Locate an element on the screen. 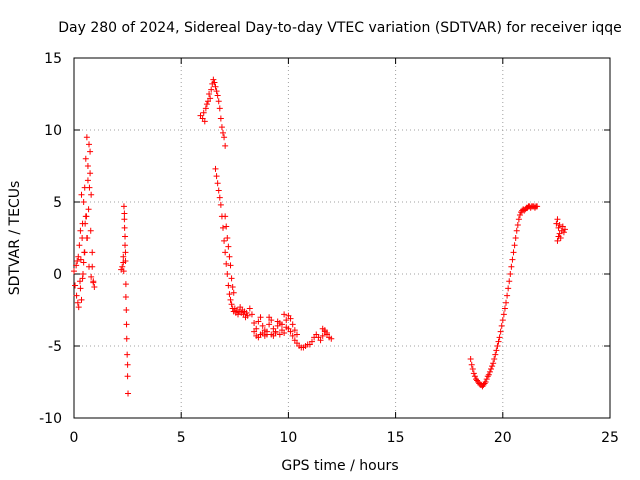 This screenshot has width=640, height=480. y-tick-label: 0 is located at coordinates (57, 275).